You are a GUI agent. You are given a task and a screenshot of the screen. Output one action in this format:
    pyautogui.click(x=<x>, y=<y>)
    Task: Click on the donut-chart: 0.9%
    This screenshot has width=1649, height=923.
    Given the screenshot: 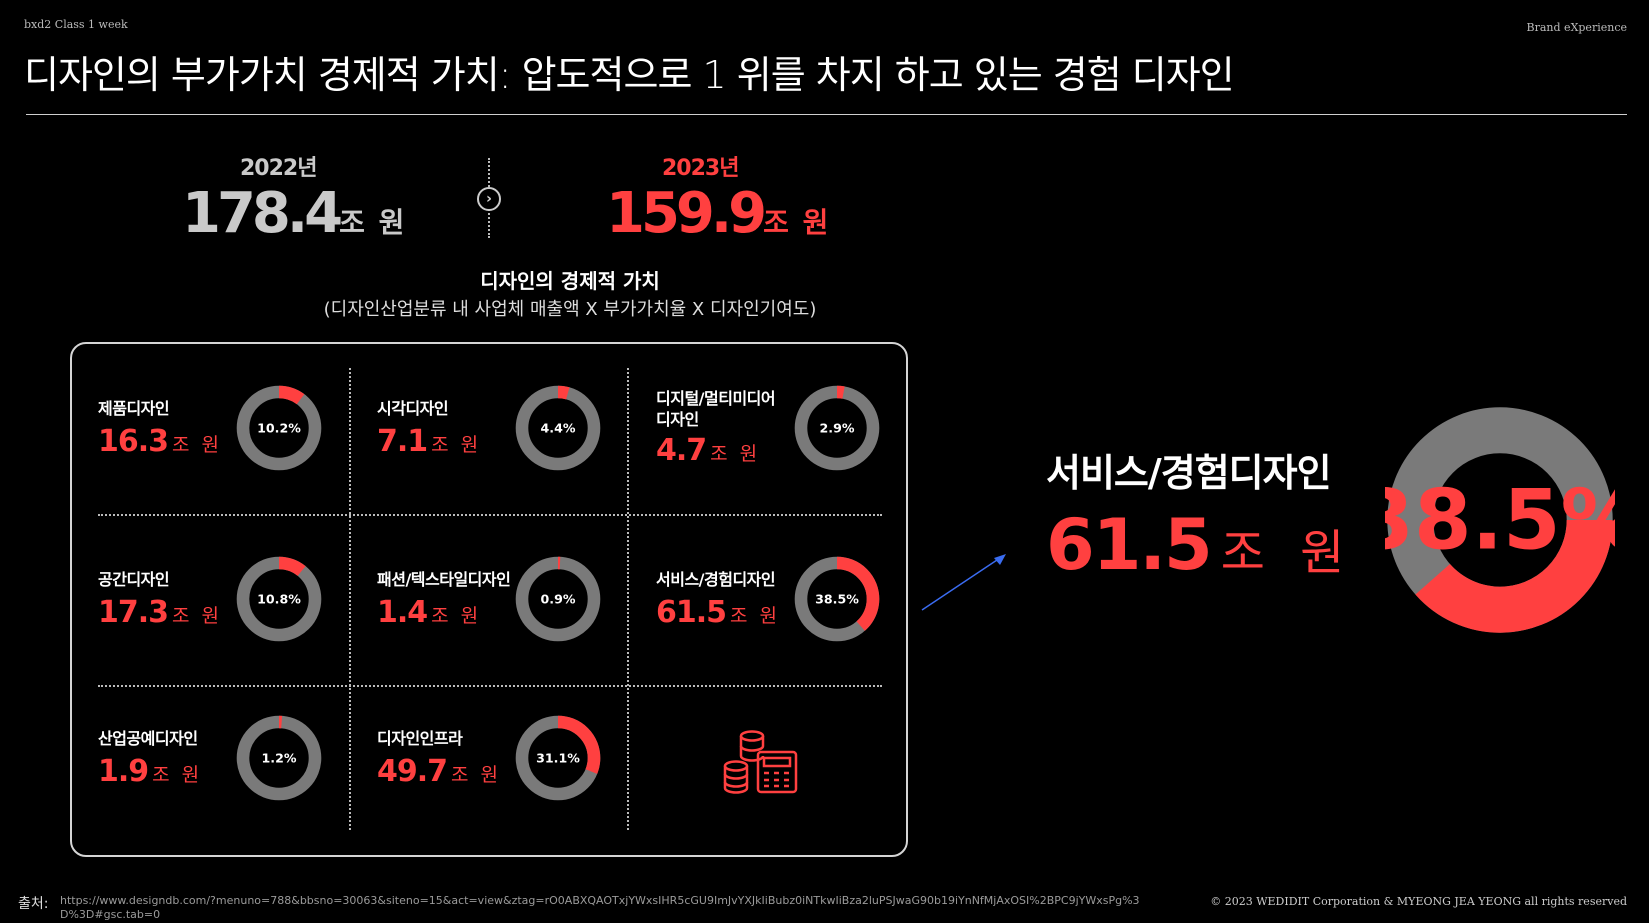 What is the action you would take?
    pyautogui.click(x=558, y=599)
    